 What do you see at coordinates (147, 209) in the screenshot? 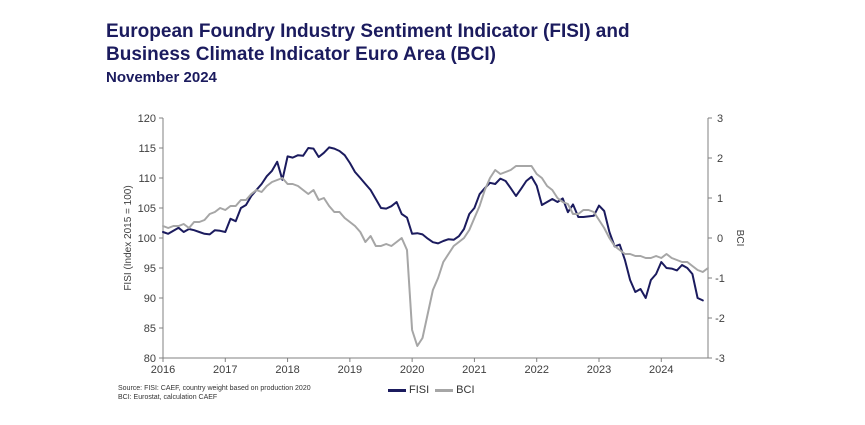
I see `left-tick-label: 105` at bounding box center [147, 209].